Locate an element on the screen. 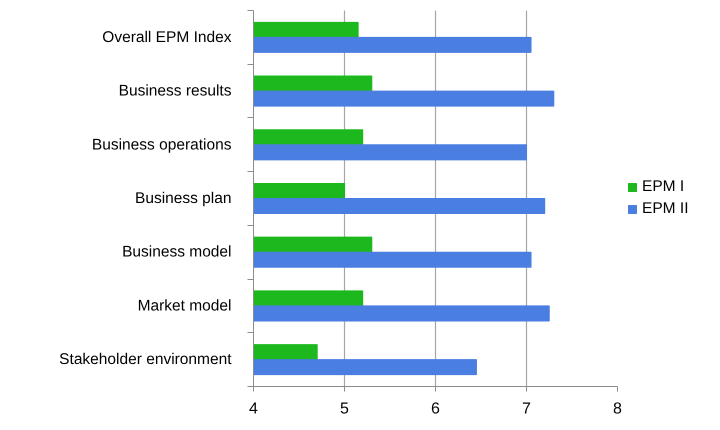  y-tick-label: Business operations is located at coordinates (162, 145).